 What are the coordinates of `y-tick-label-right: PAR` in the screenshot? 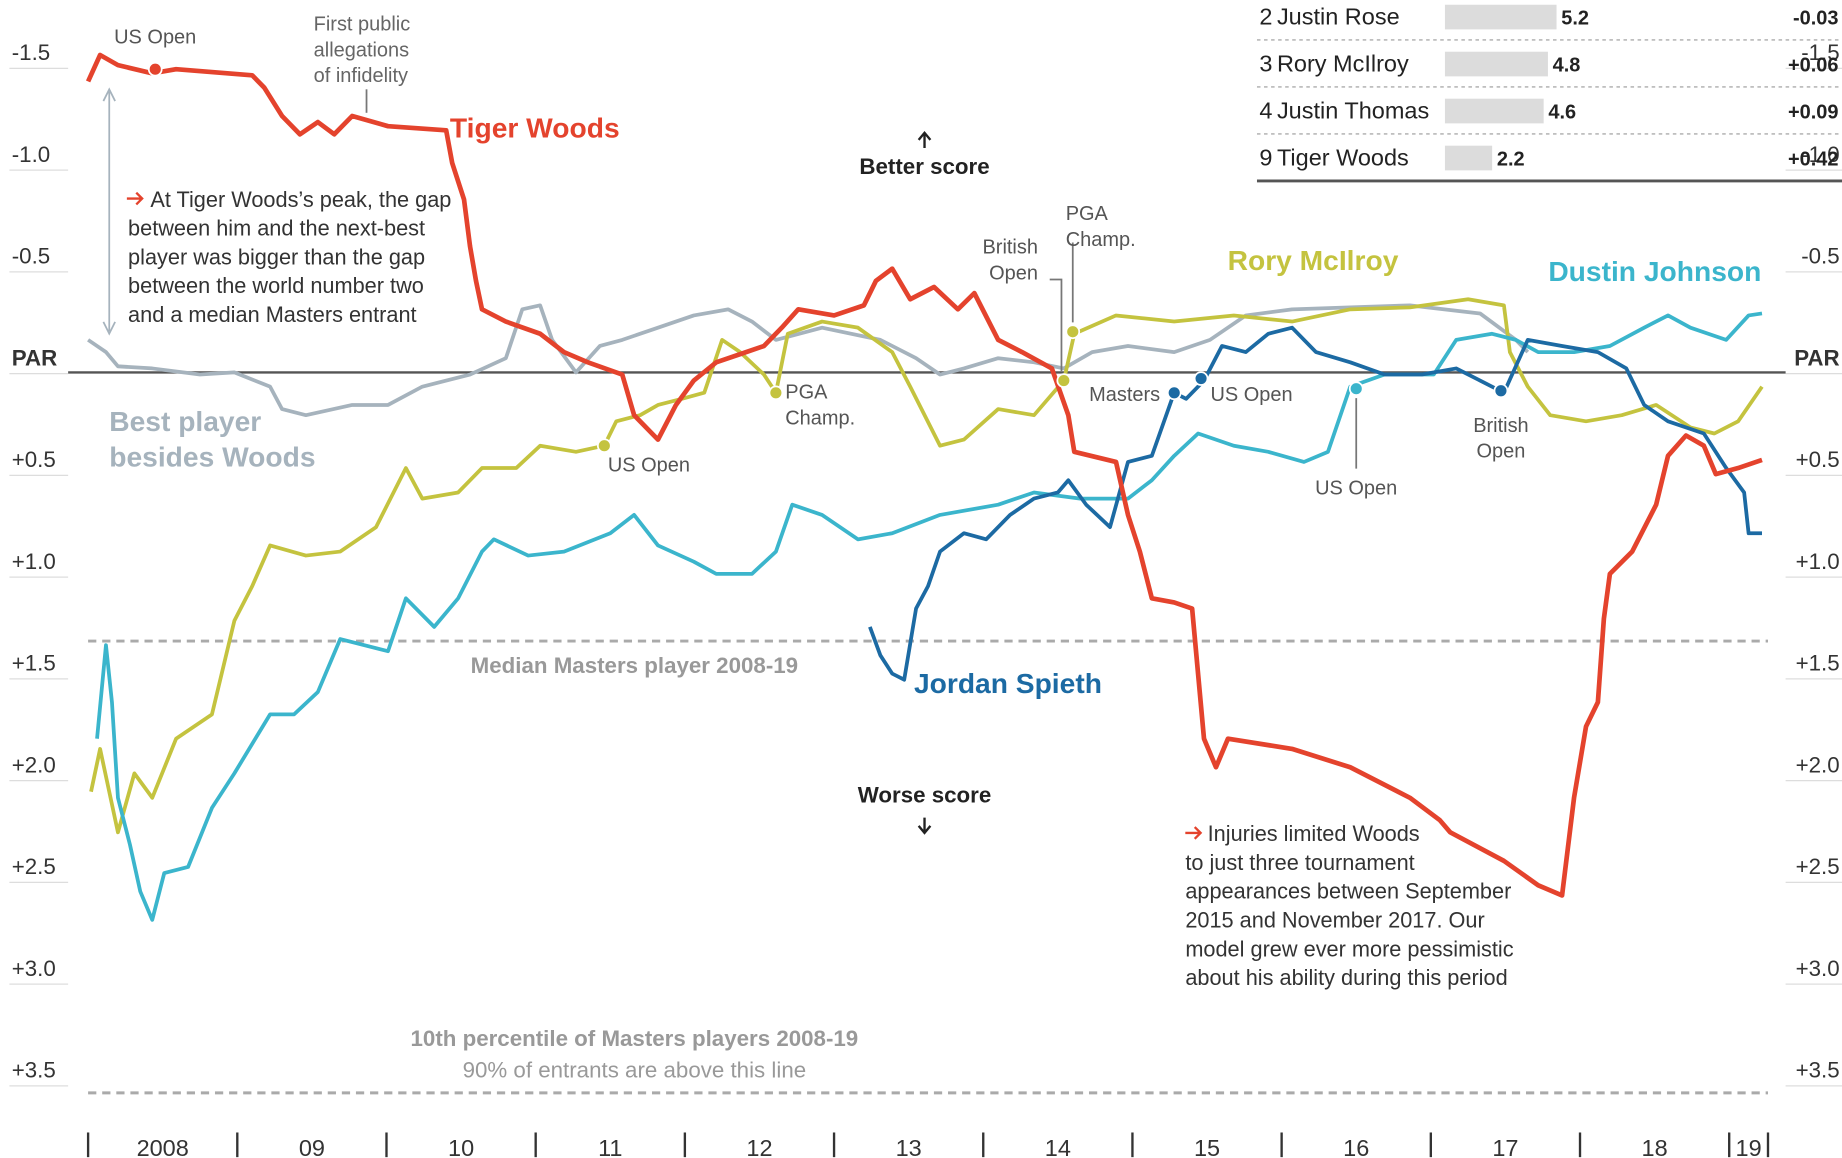 It's located at (1816, 357).